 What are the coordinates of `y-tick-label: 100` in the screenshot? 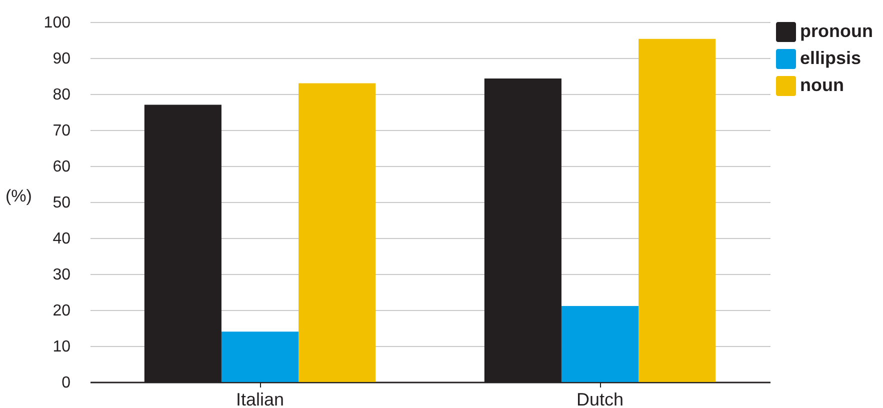 It's located at (57, 23).